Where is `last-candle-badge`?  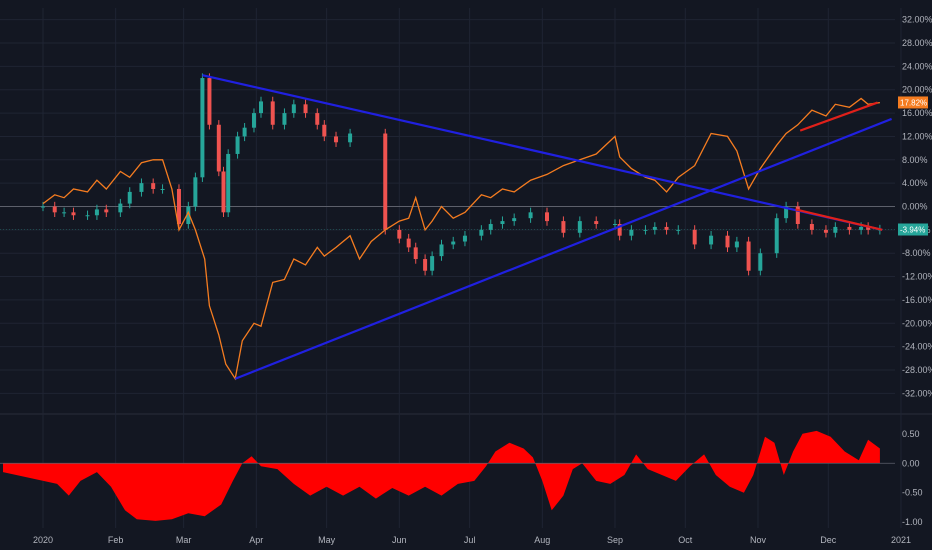
last-candle-badge is located at coordinates (913, 229).